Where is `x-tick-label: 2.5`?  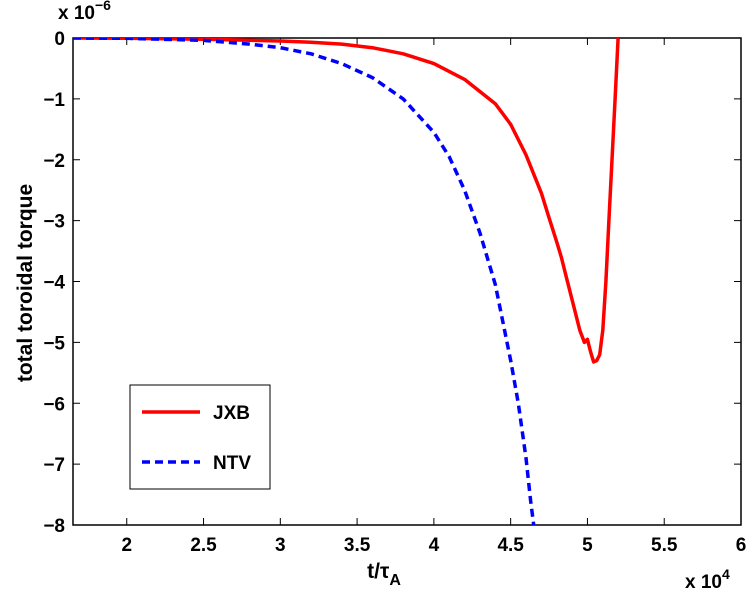
x-tick-label: 2.5 is located at coordinates (203, 545).